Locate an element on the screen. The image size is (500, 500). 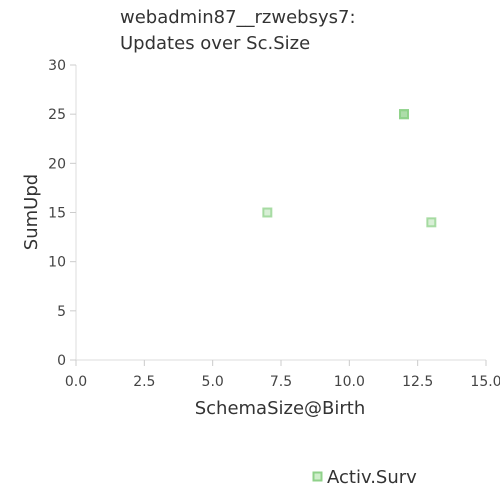
y-tick-label: 25 is located at coordinates (57, 115).